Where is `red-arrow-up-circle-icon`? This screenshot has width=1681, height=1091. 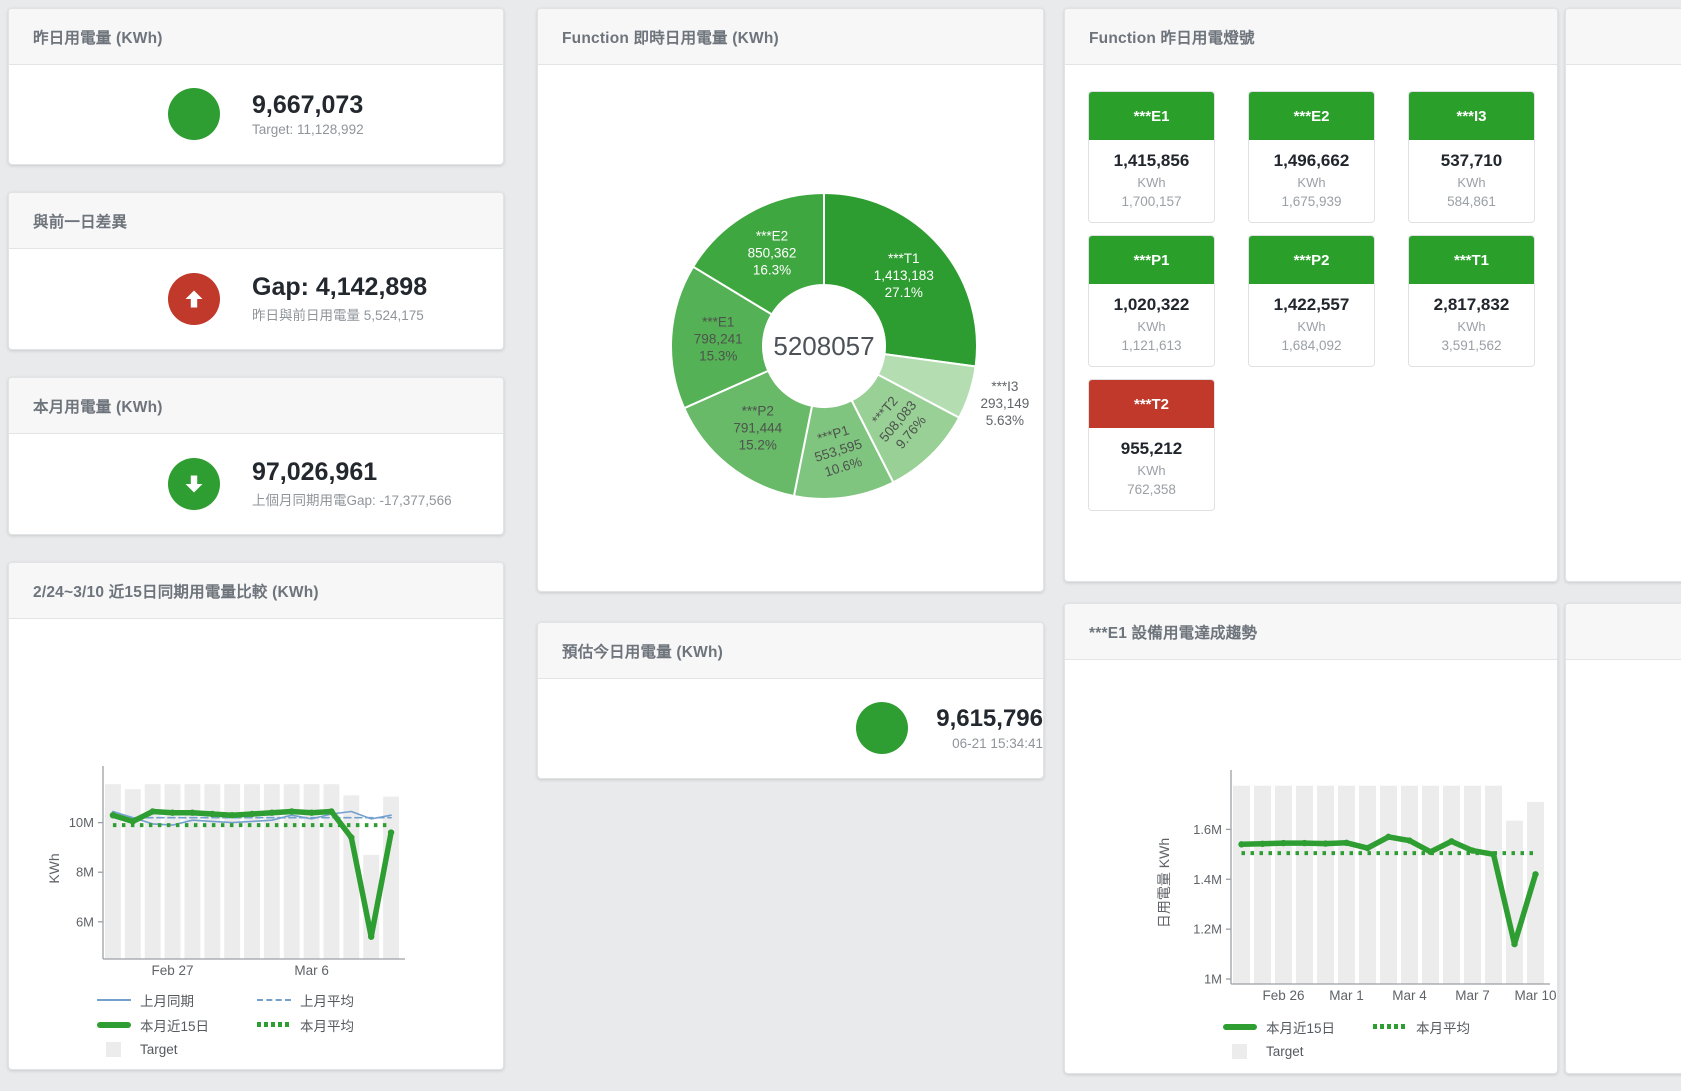 red-arrow-up-circle-icon is located at coordinates (194, 298).